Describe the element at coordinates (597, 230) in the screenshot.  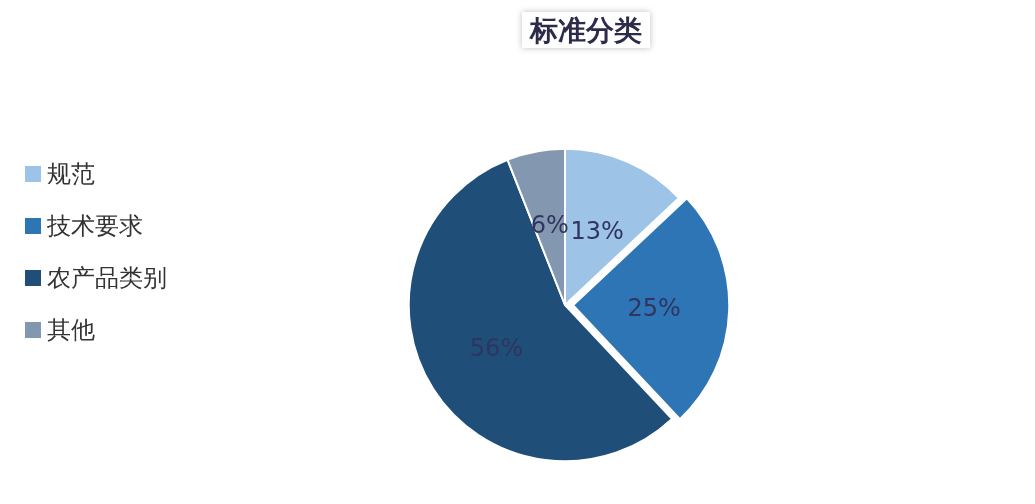
I see `data-label: 13%` at that location.